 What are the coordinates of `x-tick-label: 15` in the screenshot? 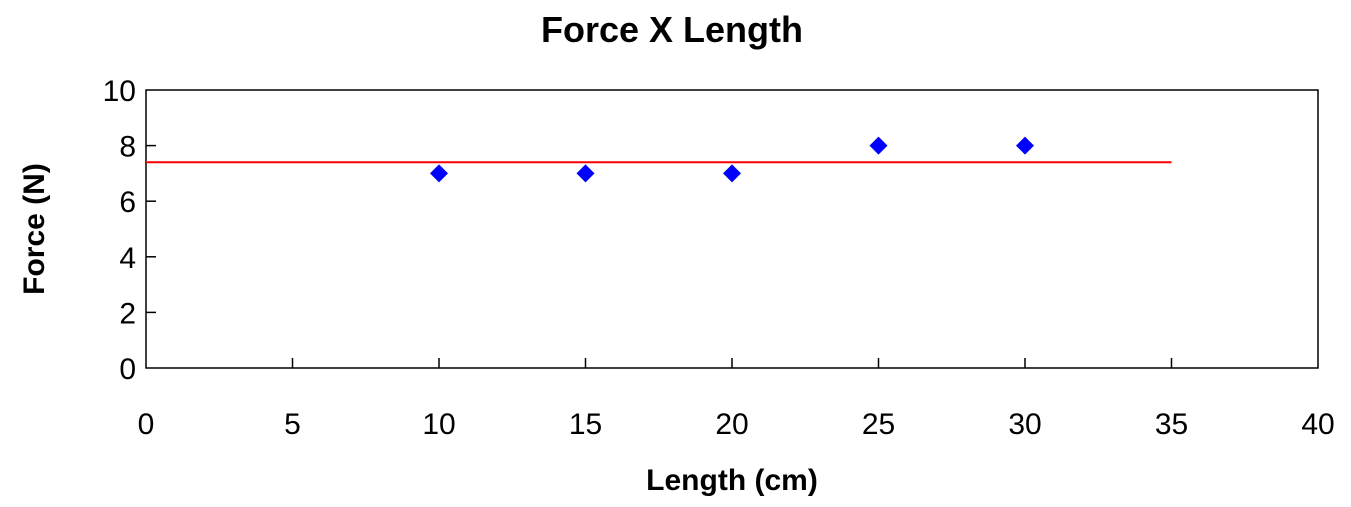 It's located at (585, 424).